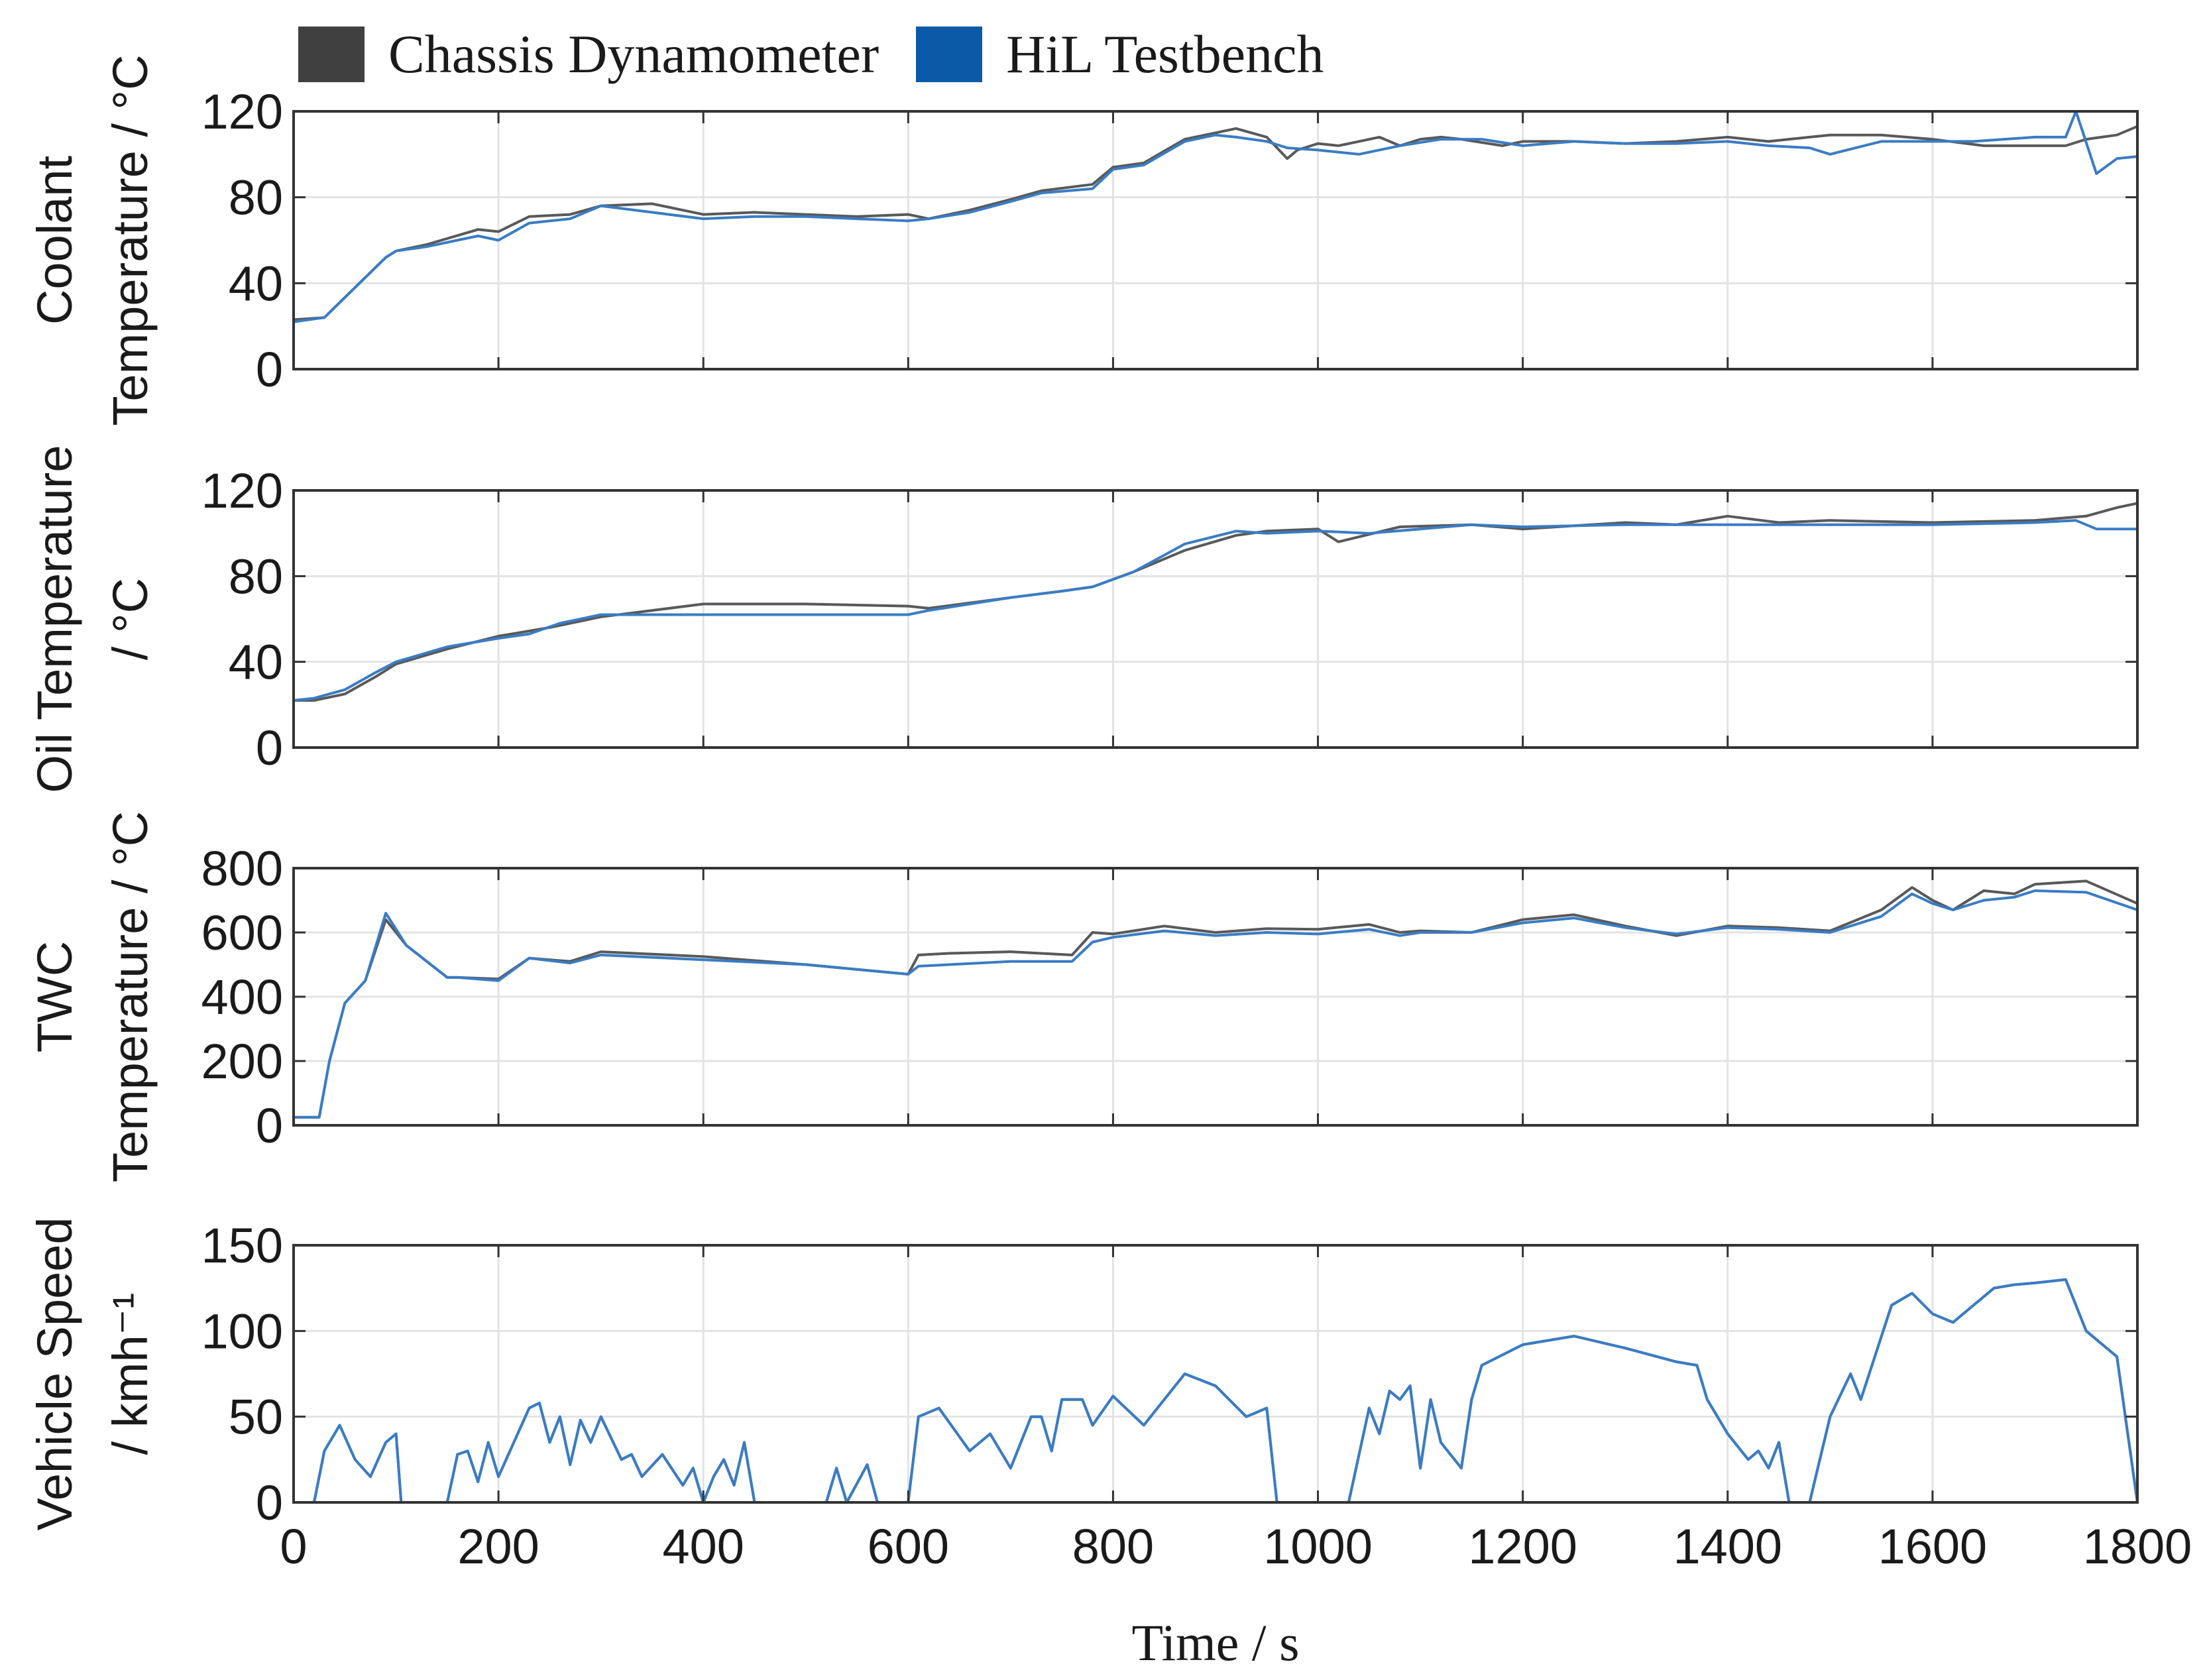 The image size is (2205, 1680). Describe the element at coordinates (54, 1373) in the screenshot. I see `y-axis-label: Vehicle Speed` at that location.